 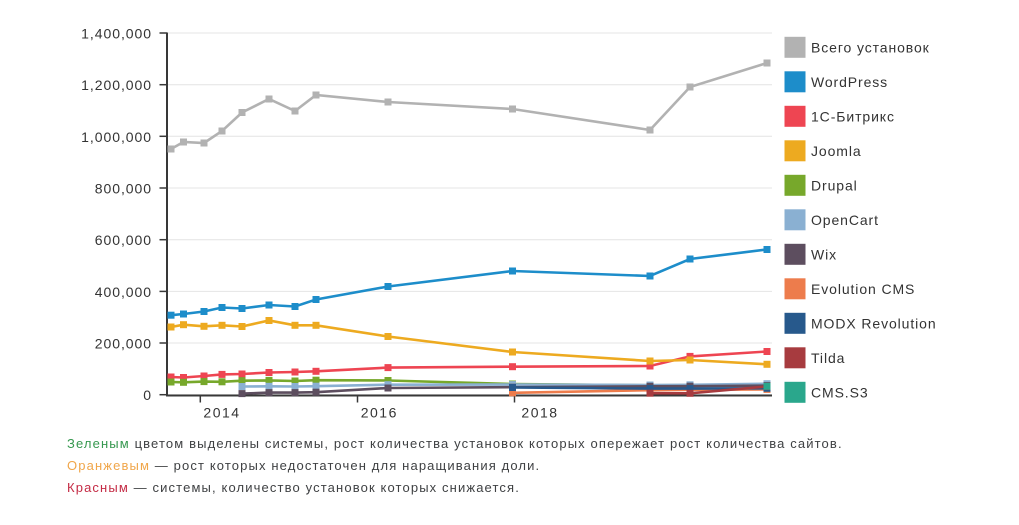 What do you see at coordinates (874, 323) in the screenshot?
I see `svg-text: MODX Revolution` at bounding box center [874, 323].